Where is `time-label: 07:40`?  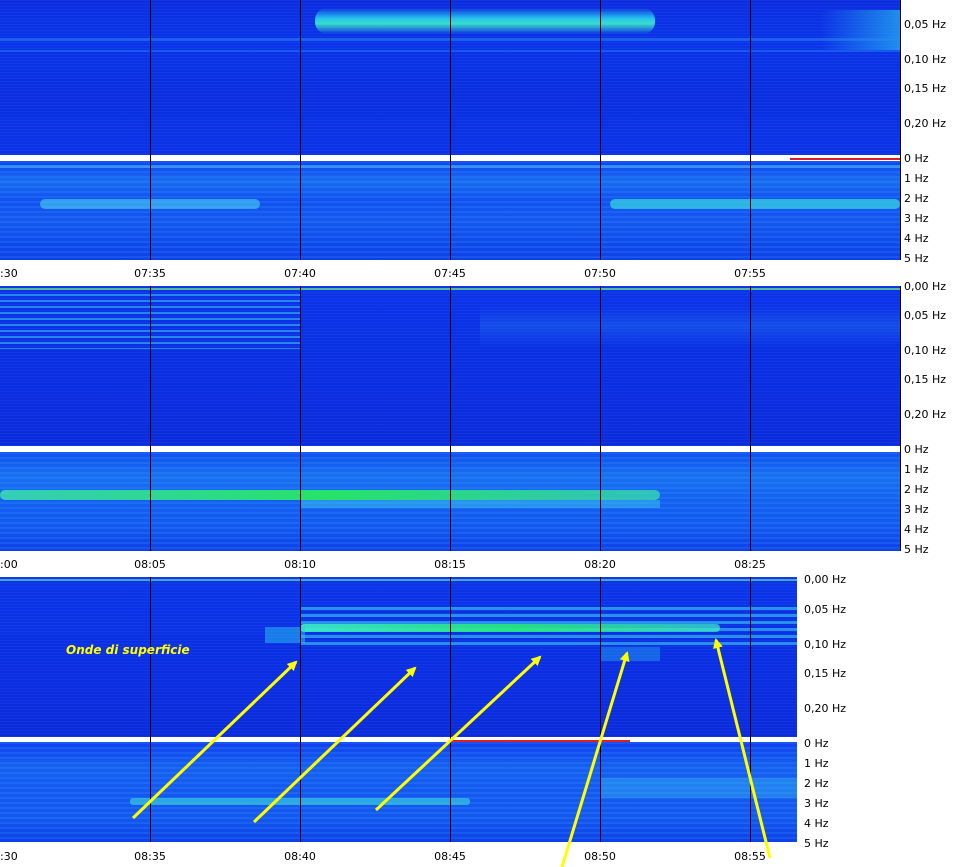
time-label: 07:40 is located at coordinates (300, 273).